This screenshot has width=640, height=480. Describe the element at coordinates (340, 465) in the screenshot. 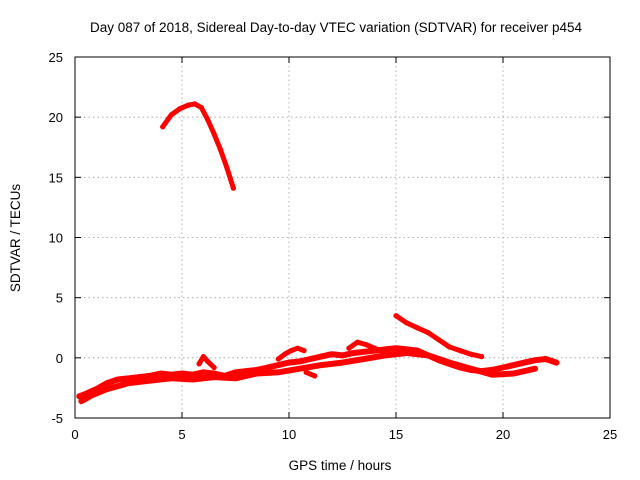

I see `x-axis-label: GPS time / hours` at that location.